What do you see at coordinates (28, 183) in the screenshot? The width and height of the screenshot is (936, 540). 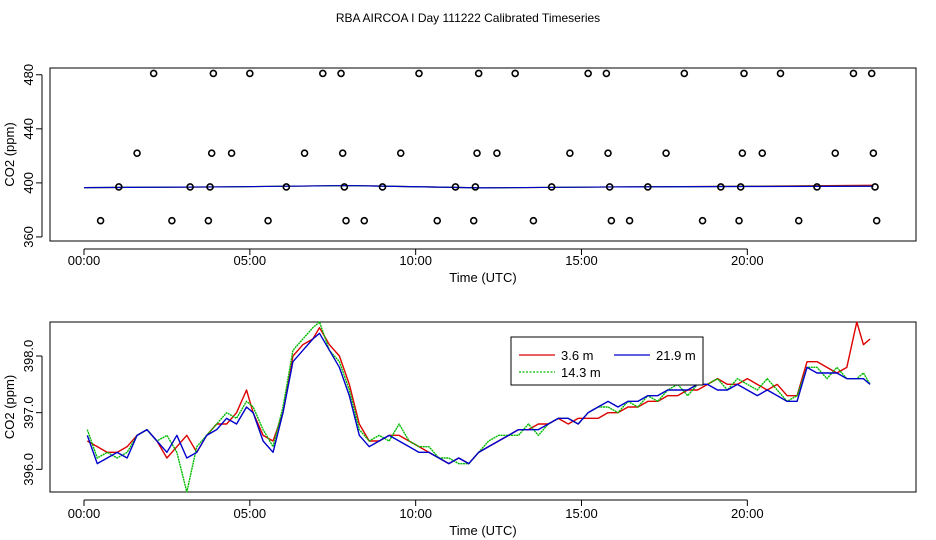 I see `y-tick-label: 400` at bounding box center [28, 183].